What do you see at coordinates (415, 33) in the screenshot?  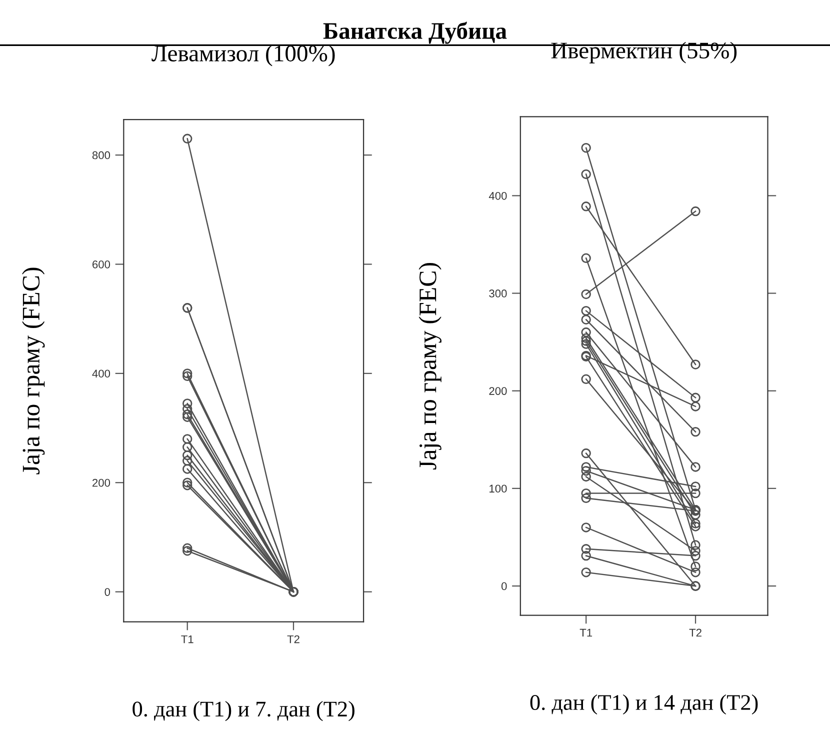 I see `text: Банатска Дубица` at bounding box center [415, 33].